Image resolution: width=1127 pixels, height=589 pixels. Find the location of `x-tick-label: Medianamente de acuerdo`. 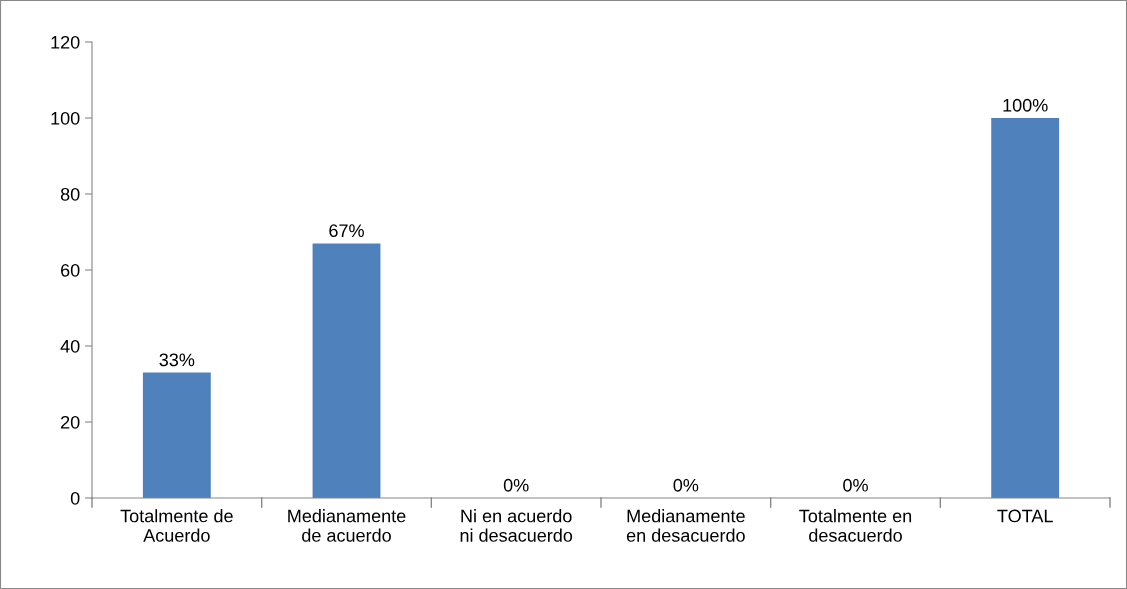

x-tick-label: Medianamente de acuerdo is located at coordinates (347, 525).